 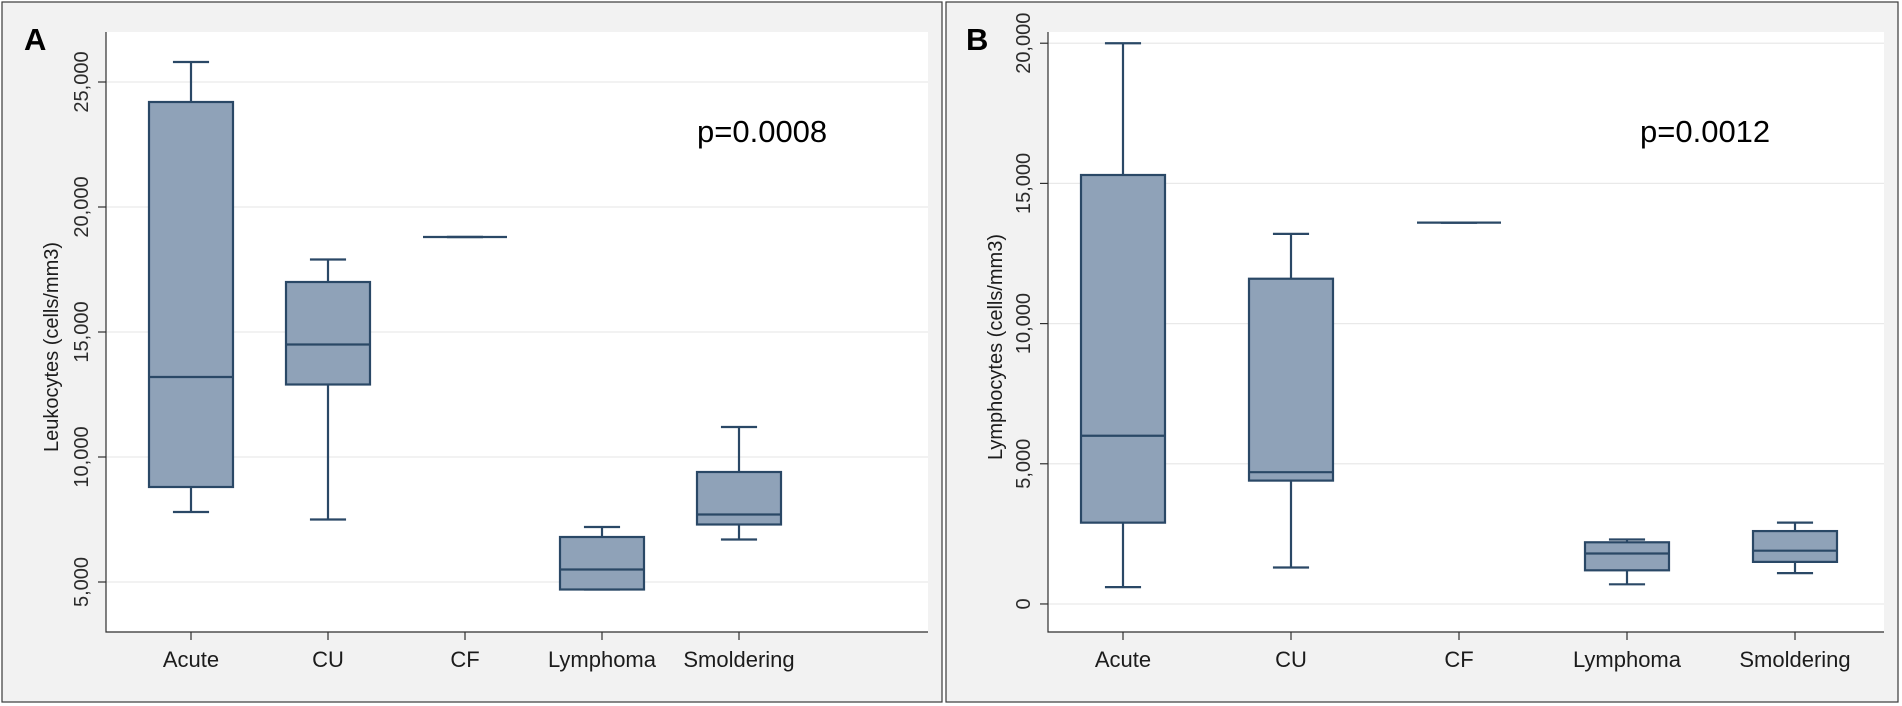 I want to click on panel-a-y-ticks: 5,000 10,000 15,000 20,000 25,000, so click(x=88, y=329).